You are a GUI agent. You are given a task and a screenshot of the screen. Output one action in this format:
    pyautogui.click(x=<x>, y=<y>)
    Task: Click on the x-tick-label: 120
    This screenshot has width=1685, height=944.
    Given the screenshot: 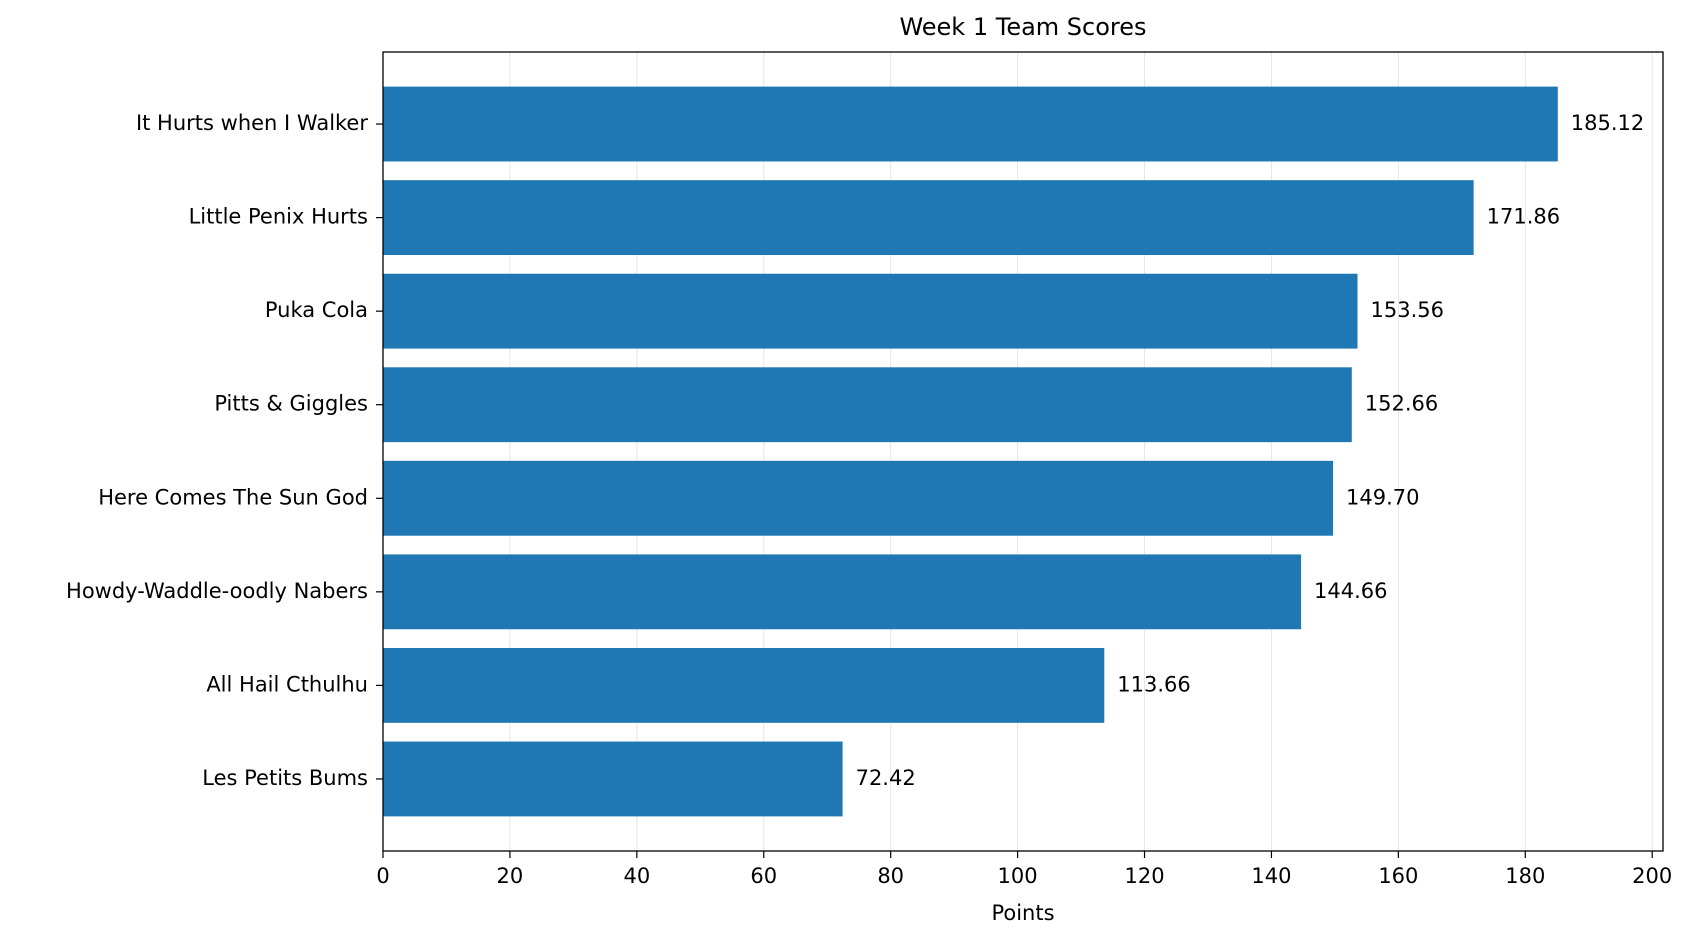 What is the action you would take?
    pyautogui.click(x=1144, y=876)
    